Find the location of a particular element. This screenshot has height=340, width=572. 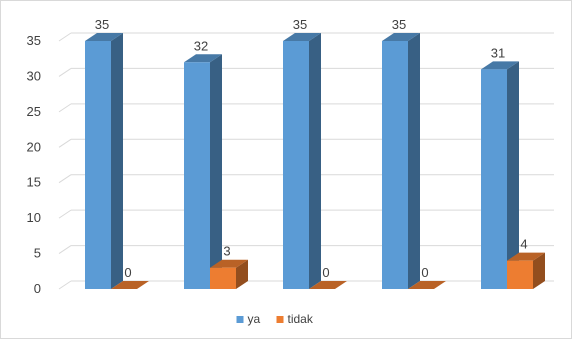

legend-item-tidak: tidak is located at coordinates (295, 319).